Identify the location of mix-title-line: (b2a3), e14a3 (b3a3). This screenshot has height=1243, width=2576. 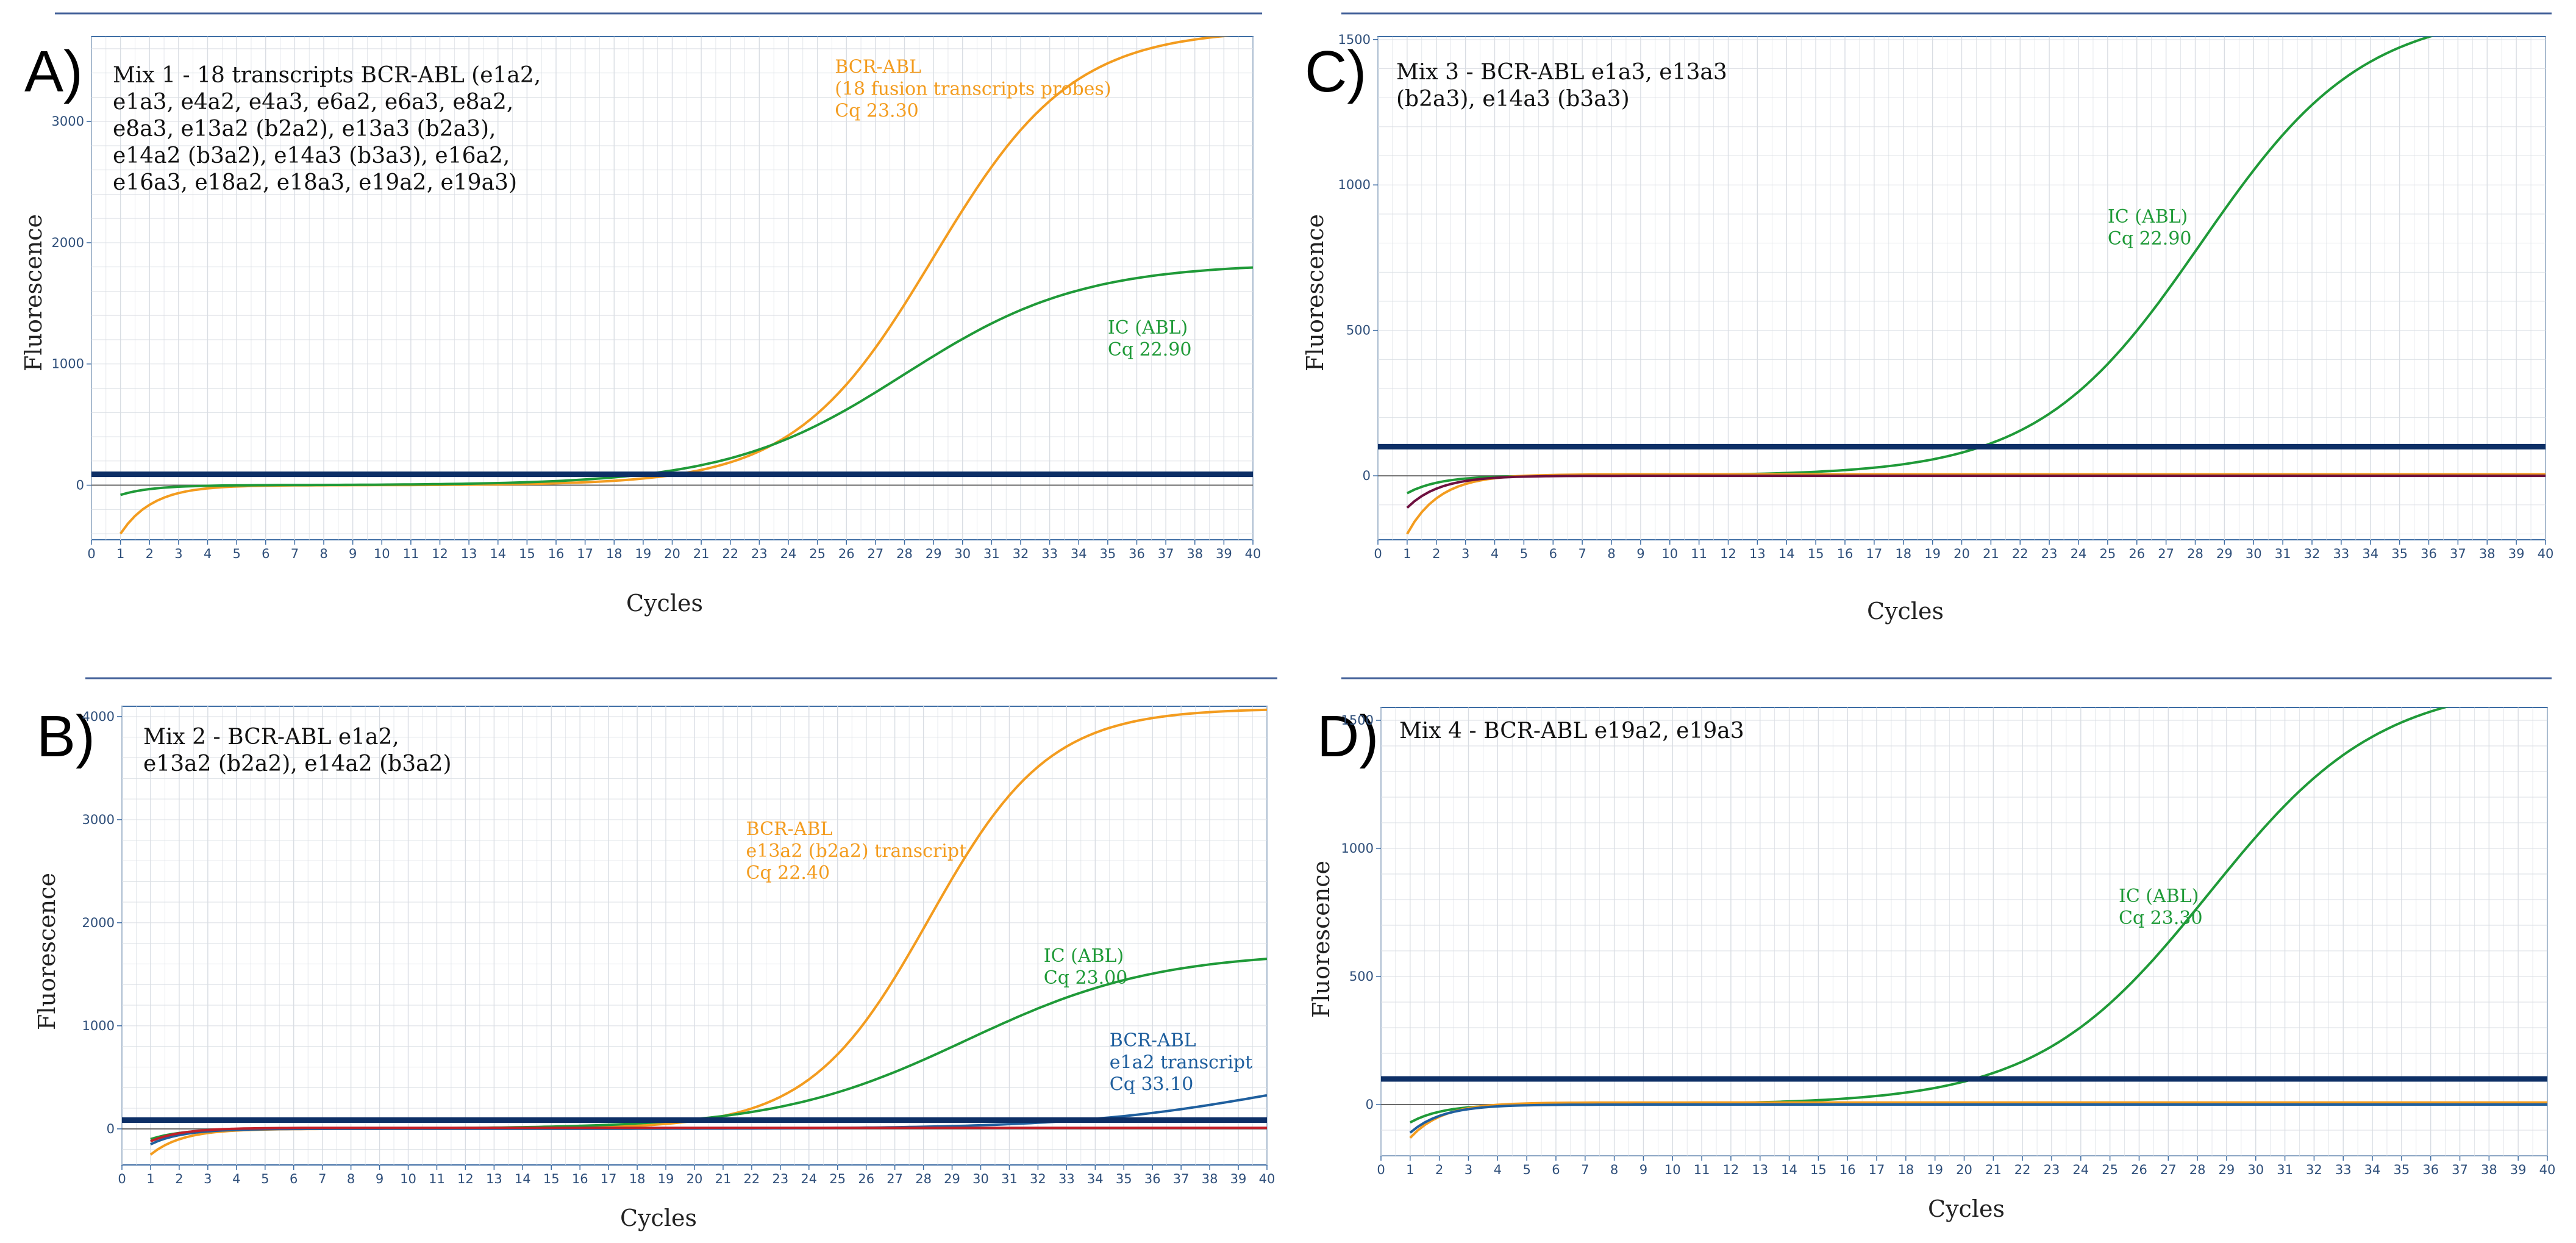
(1513, 100).